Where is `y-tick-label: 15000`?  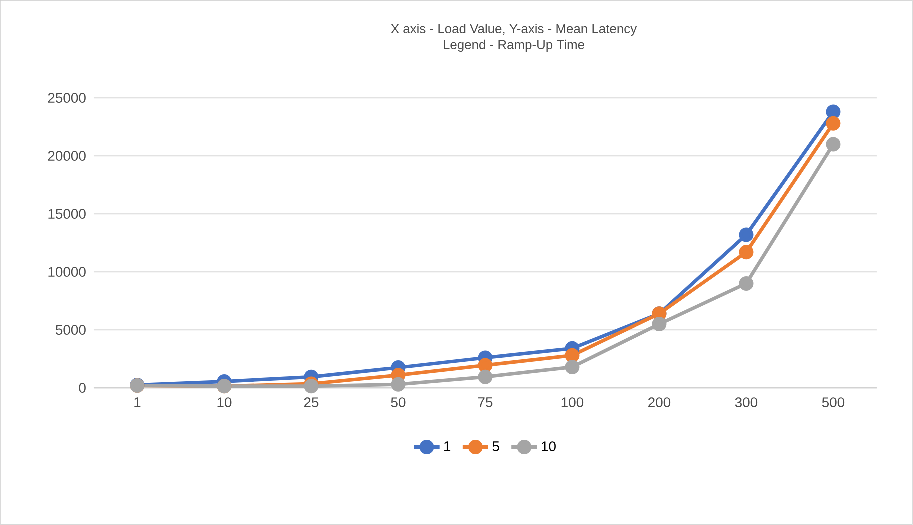 y-tick-label: 15000 is located at coordinates (67, 214).